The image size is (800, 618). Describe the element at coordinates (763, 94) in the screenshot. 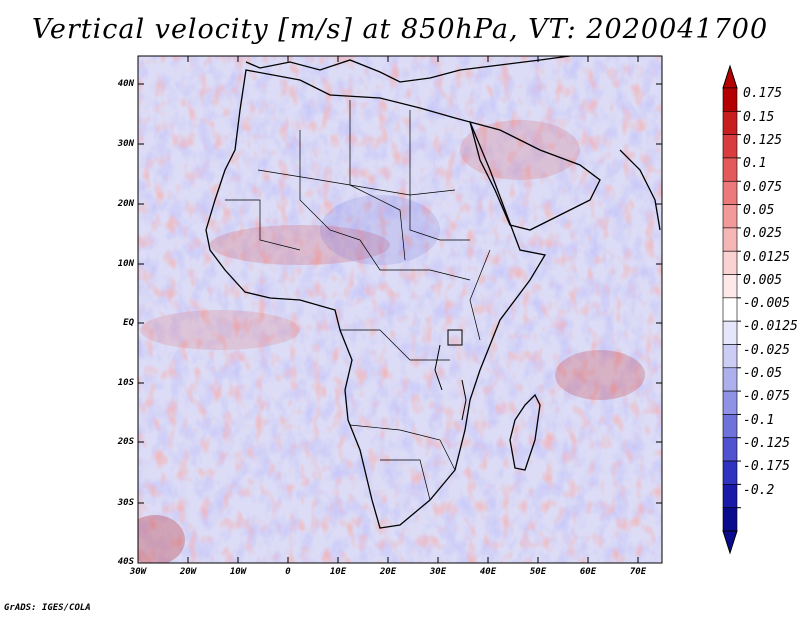

I see `colorbar-label: 0.175` at that location.